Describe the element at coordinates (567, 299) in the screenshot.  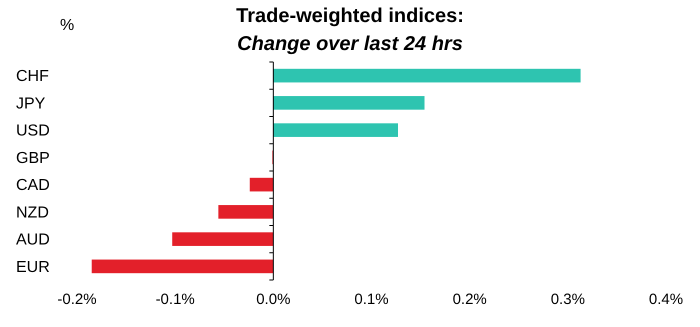
I see `x-tick-label: 0.3%` at that location.